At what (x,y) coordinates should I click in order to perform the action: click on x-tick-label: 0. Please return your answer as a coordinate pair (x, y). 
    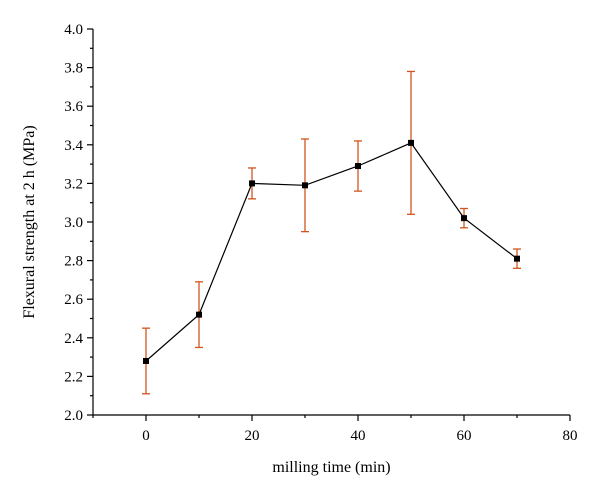
    Looking at the image, I should click on (146, 436).